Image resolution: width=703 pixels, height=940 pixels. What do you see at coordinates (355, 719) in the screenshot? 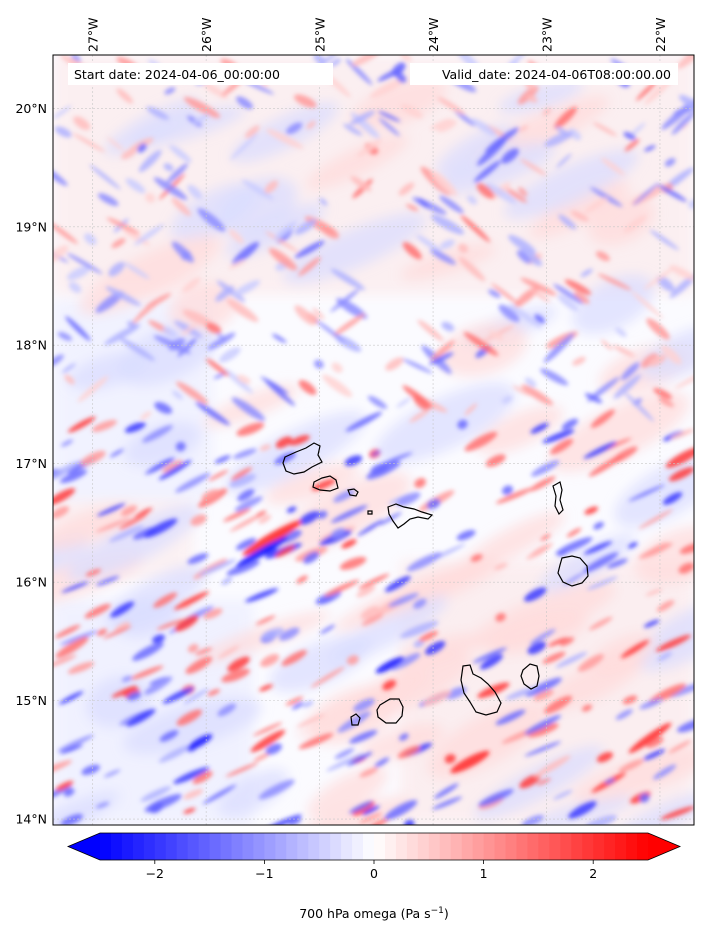
I see `island-brava` at bounding box center [355, 719].